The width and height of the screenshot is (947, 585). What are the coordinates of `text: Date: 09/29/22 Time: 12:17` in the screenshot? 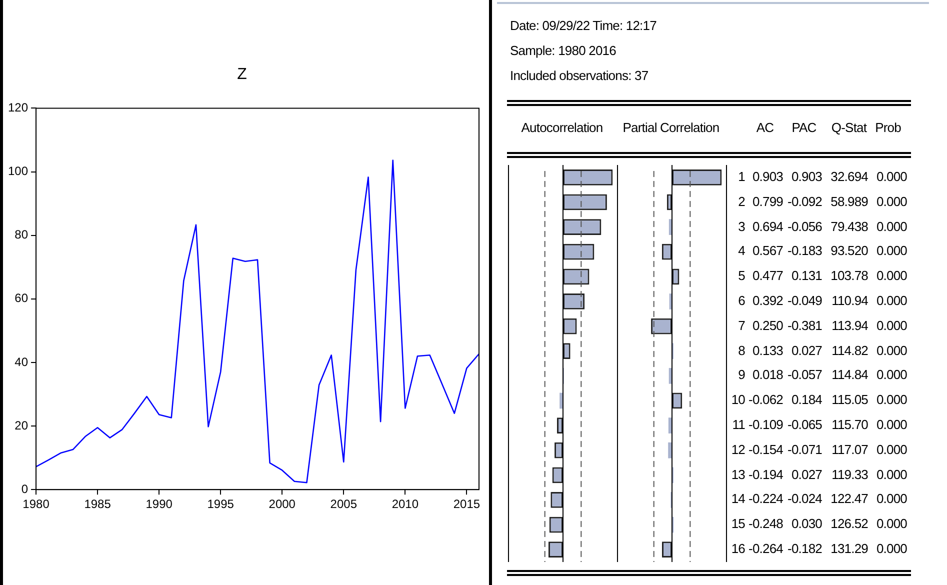 It's located at (583, 25).